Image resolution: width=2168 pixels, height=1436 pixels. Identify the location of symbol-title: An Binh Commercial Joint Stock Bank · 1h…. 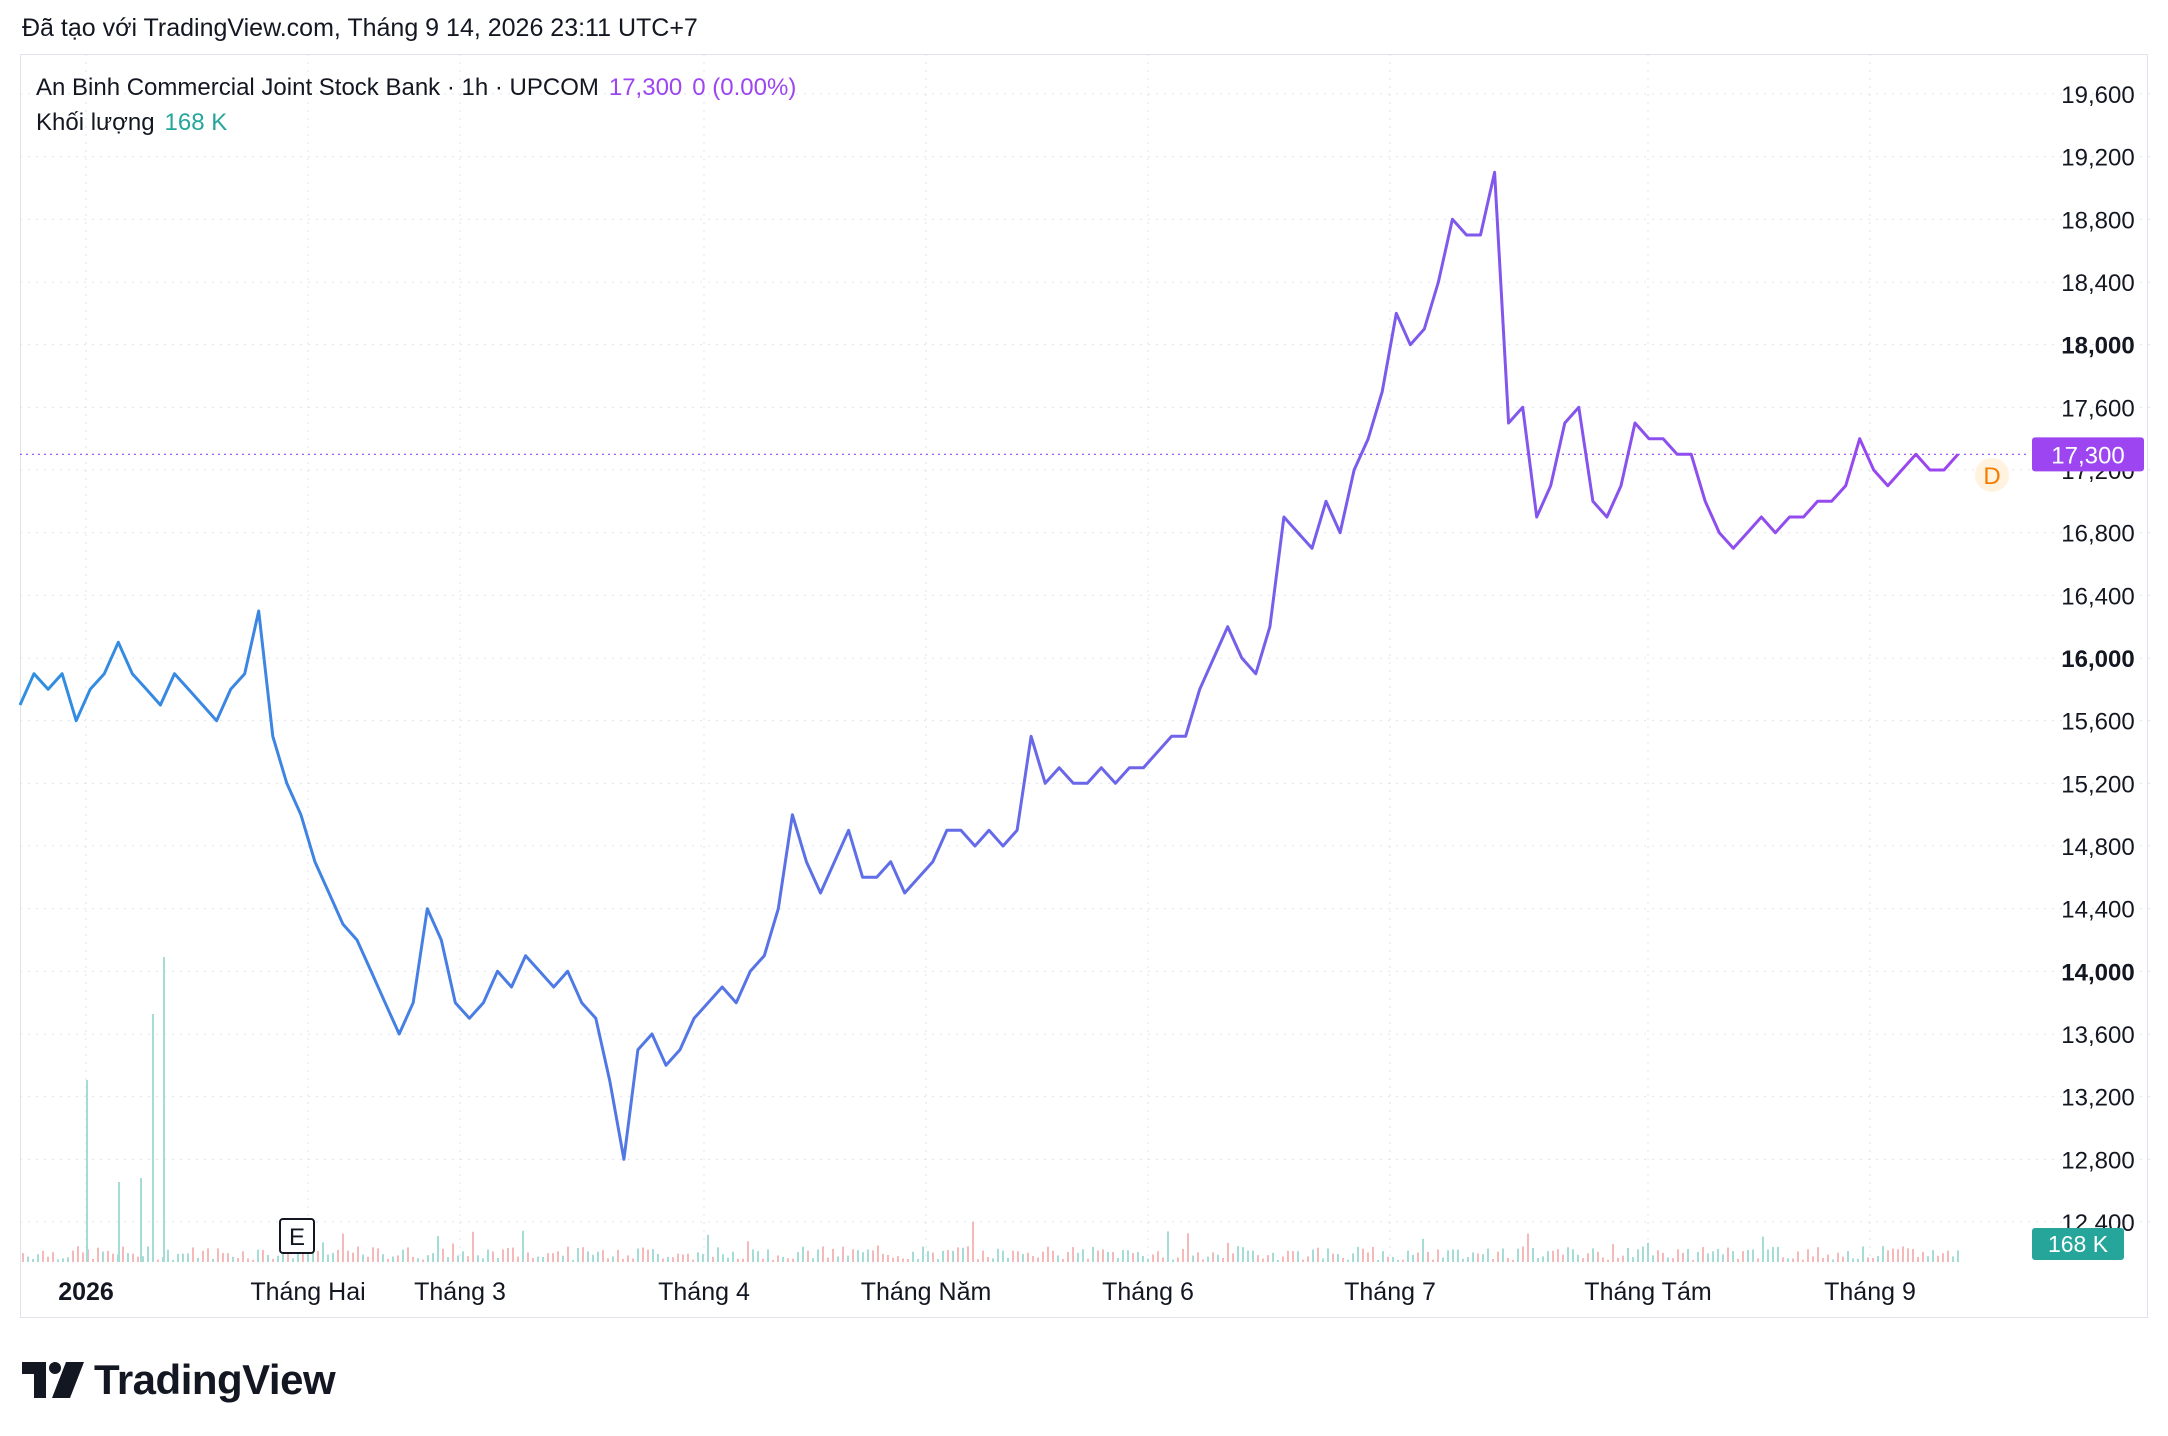
(317, 87).